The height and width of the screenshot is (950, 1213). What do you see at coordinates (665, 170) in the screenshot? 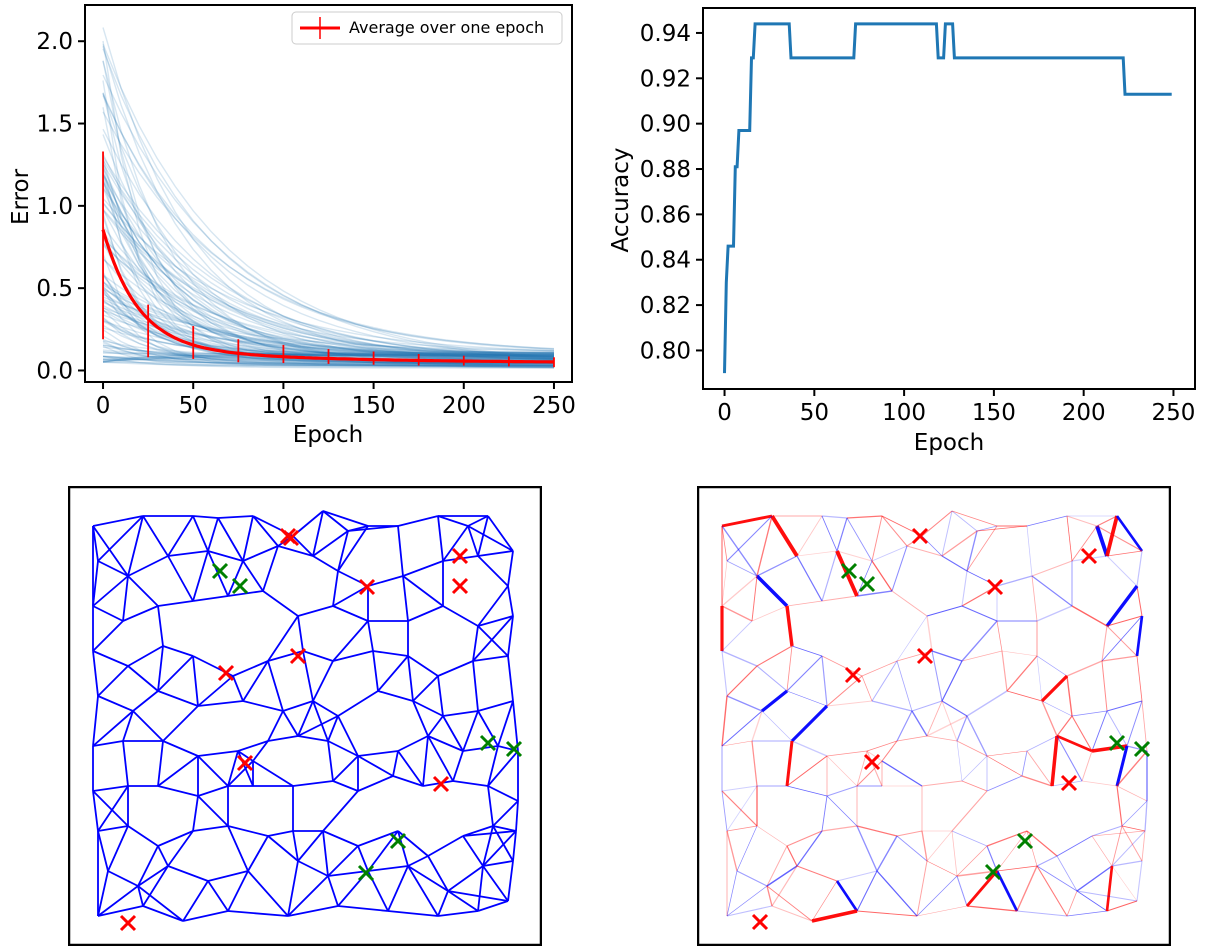
I see `y-tick-label: 0.88` at bounding box center [665, 170].